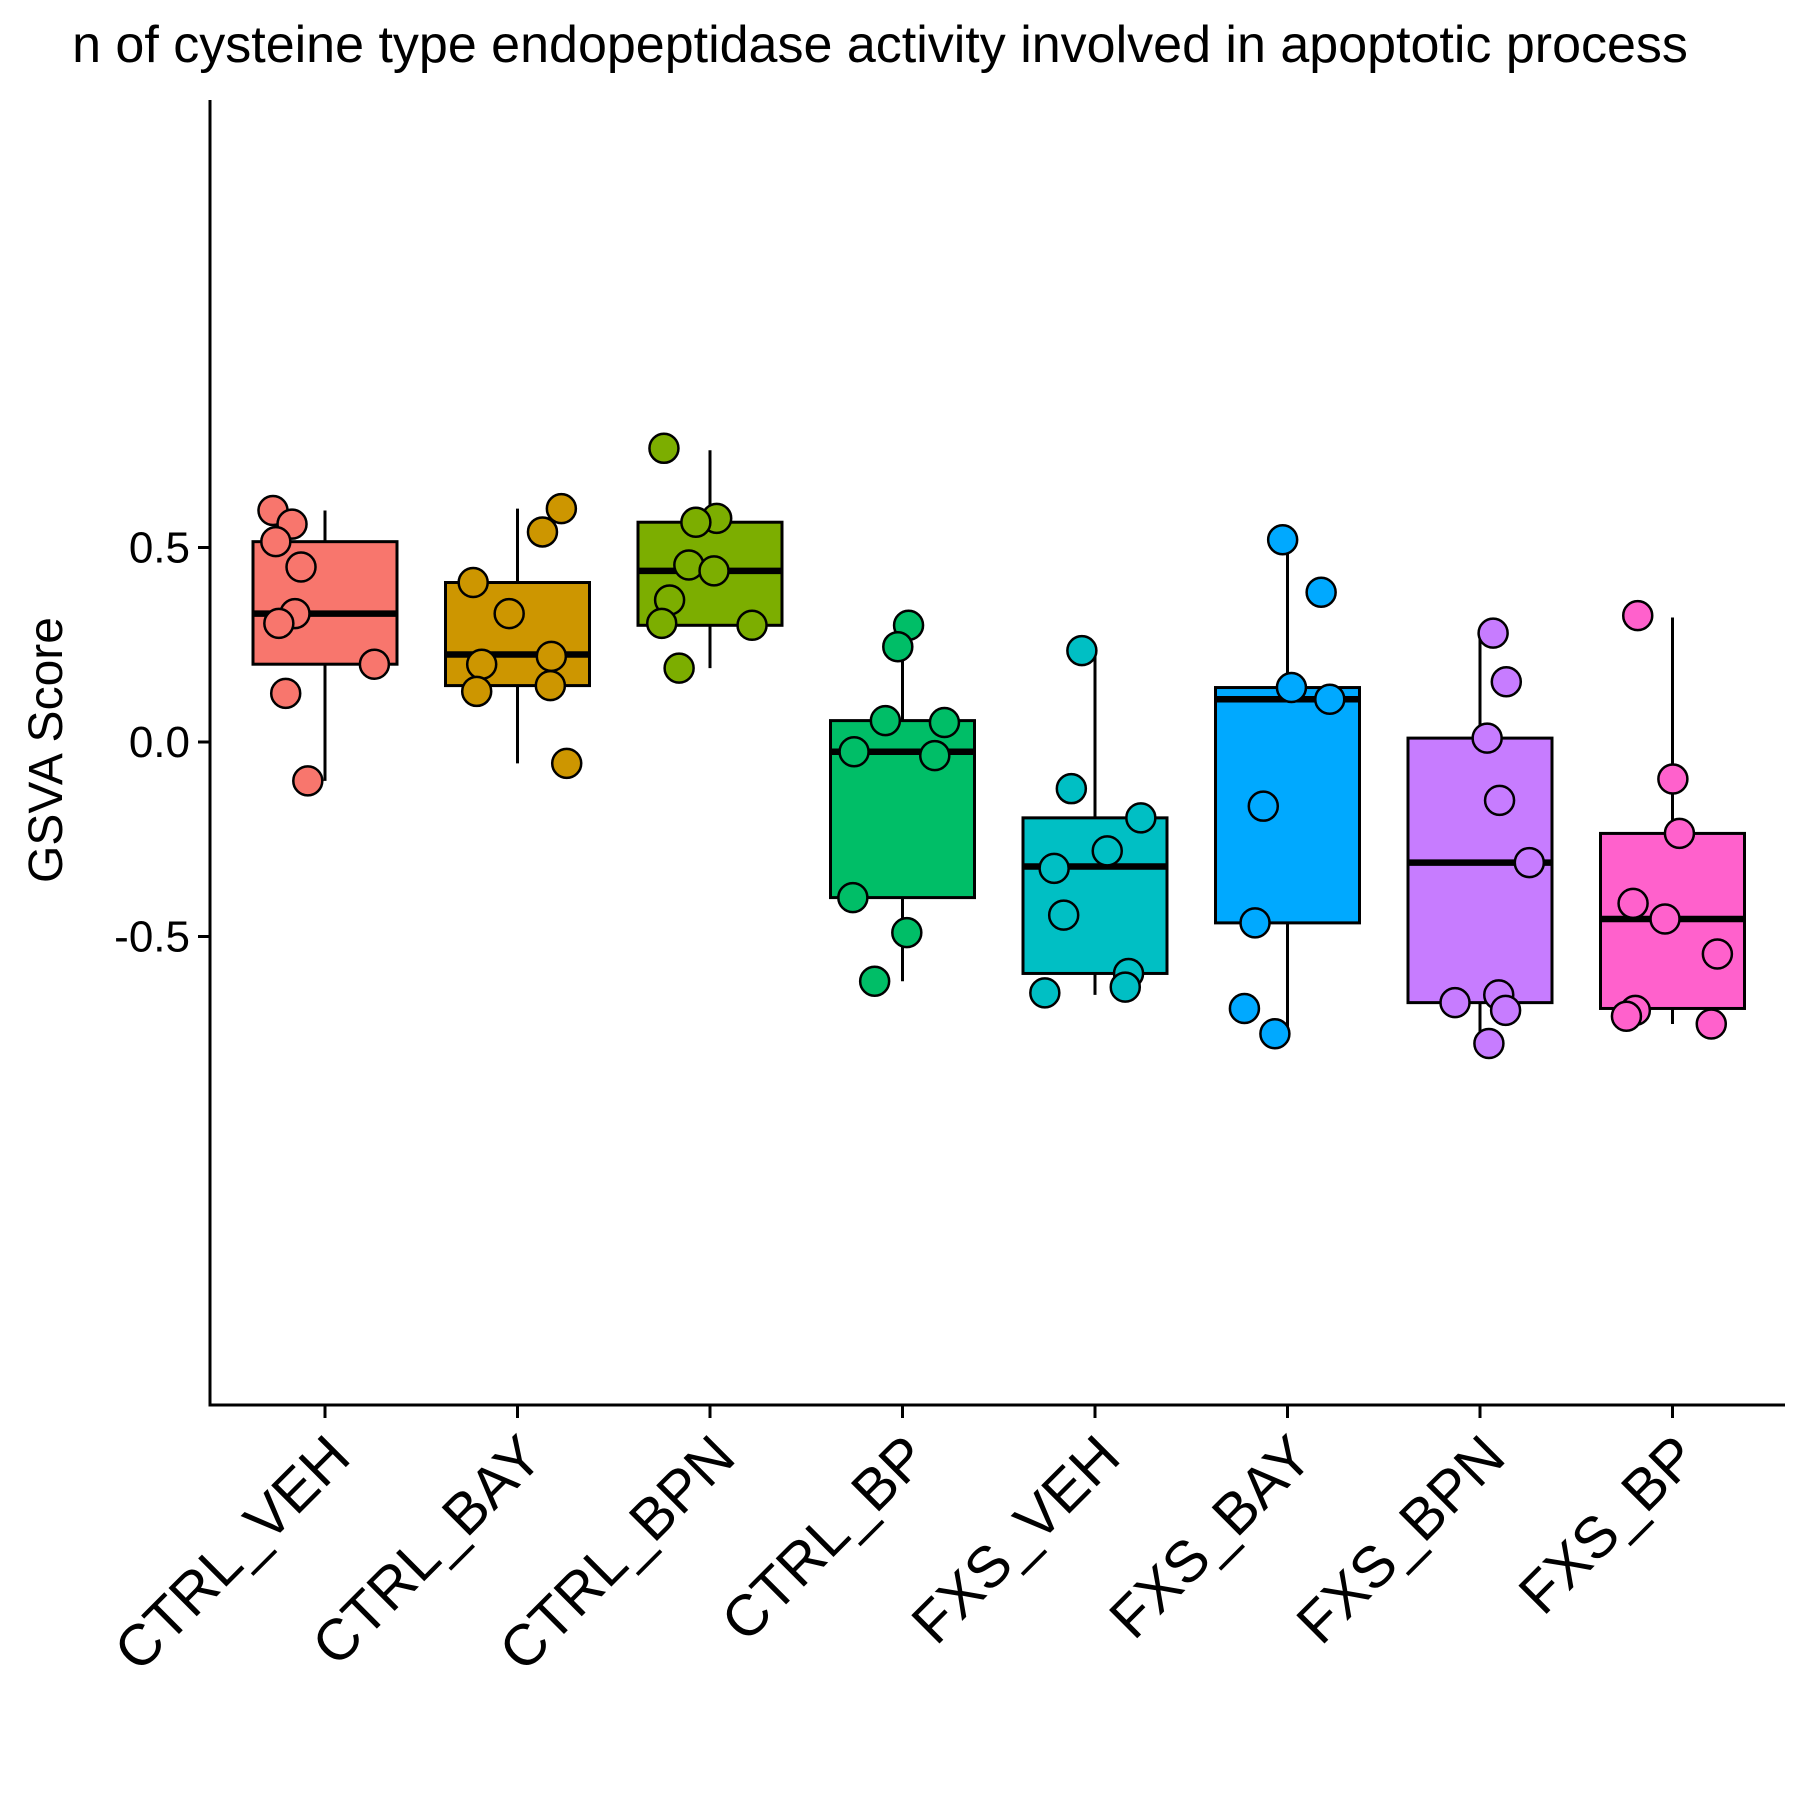  What do you see at coordinates (1015, 1539) in the screenshot?
I see `x-tick-label: FXS_VEH` at bounding box center [1015, 1539].